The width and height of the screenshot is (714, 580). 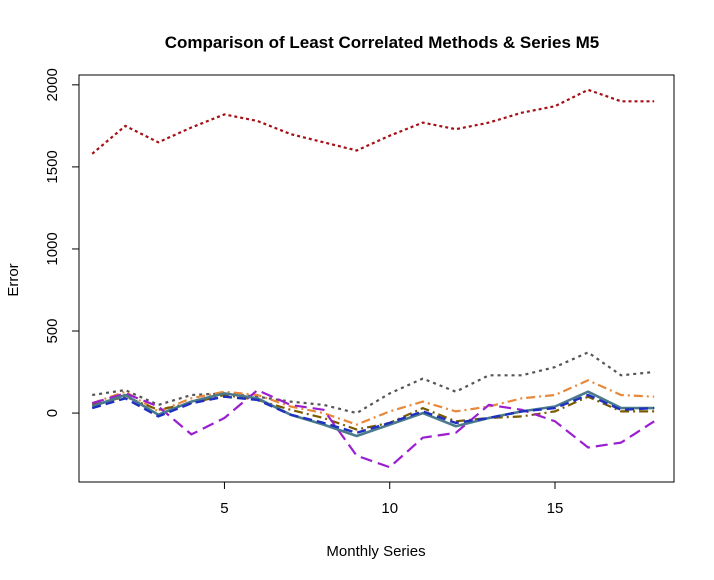 What do you see at coordinates (61, 242) in the screenshot?
I see `y-axis: 0 500 1000 1500 2000` at bounding box center [61, 242].